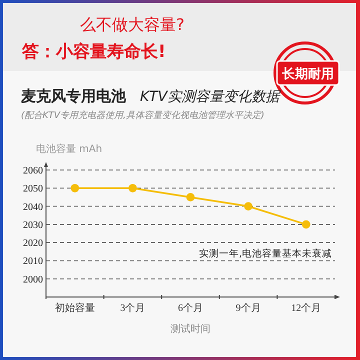  I want to click on chart-subtitle: KTV实测容量变化数据, so click(211, 97).